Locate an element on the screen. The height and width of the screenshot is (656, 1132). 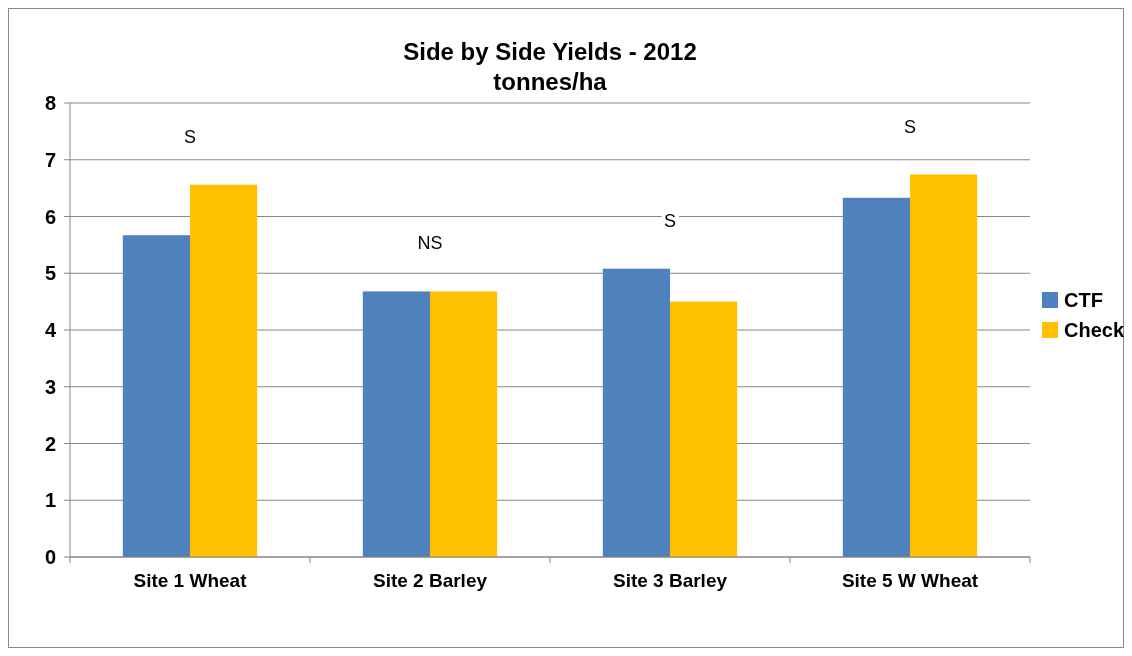
x-tick-label: Site 3 Barley is located at coordinates (670, 580).